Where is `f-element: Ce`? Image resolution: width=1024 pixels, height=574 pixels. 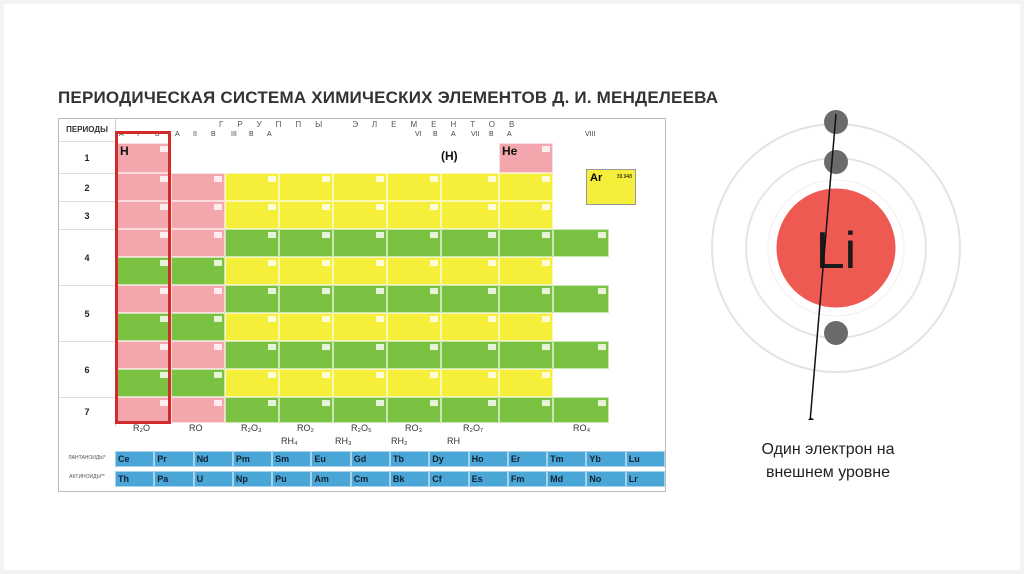 f-element: Ce is located at coordinates (135, 459).